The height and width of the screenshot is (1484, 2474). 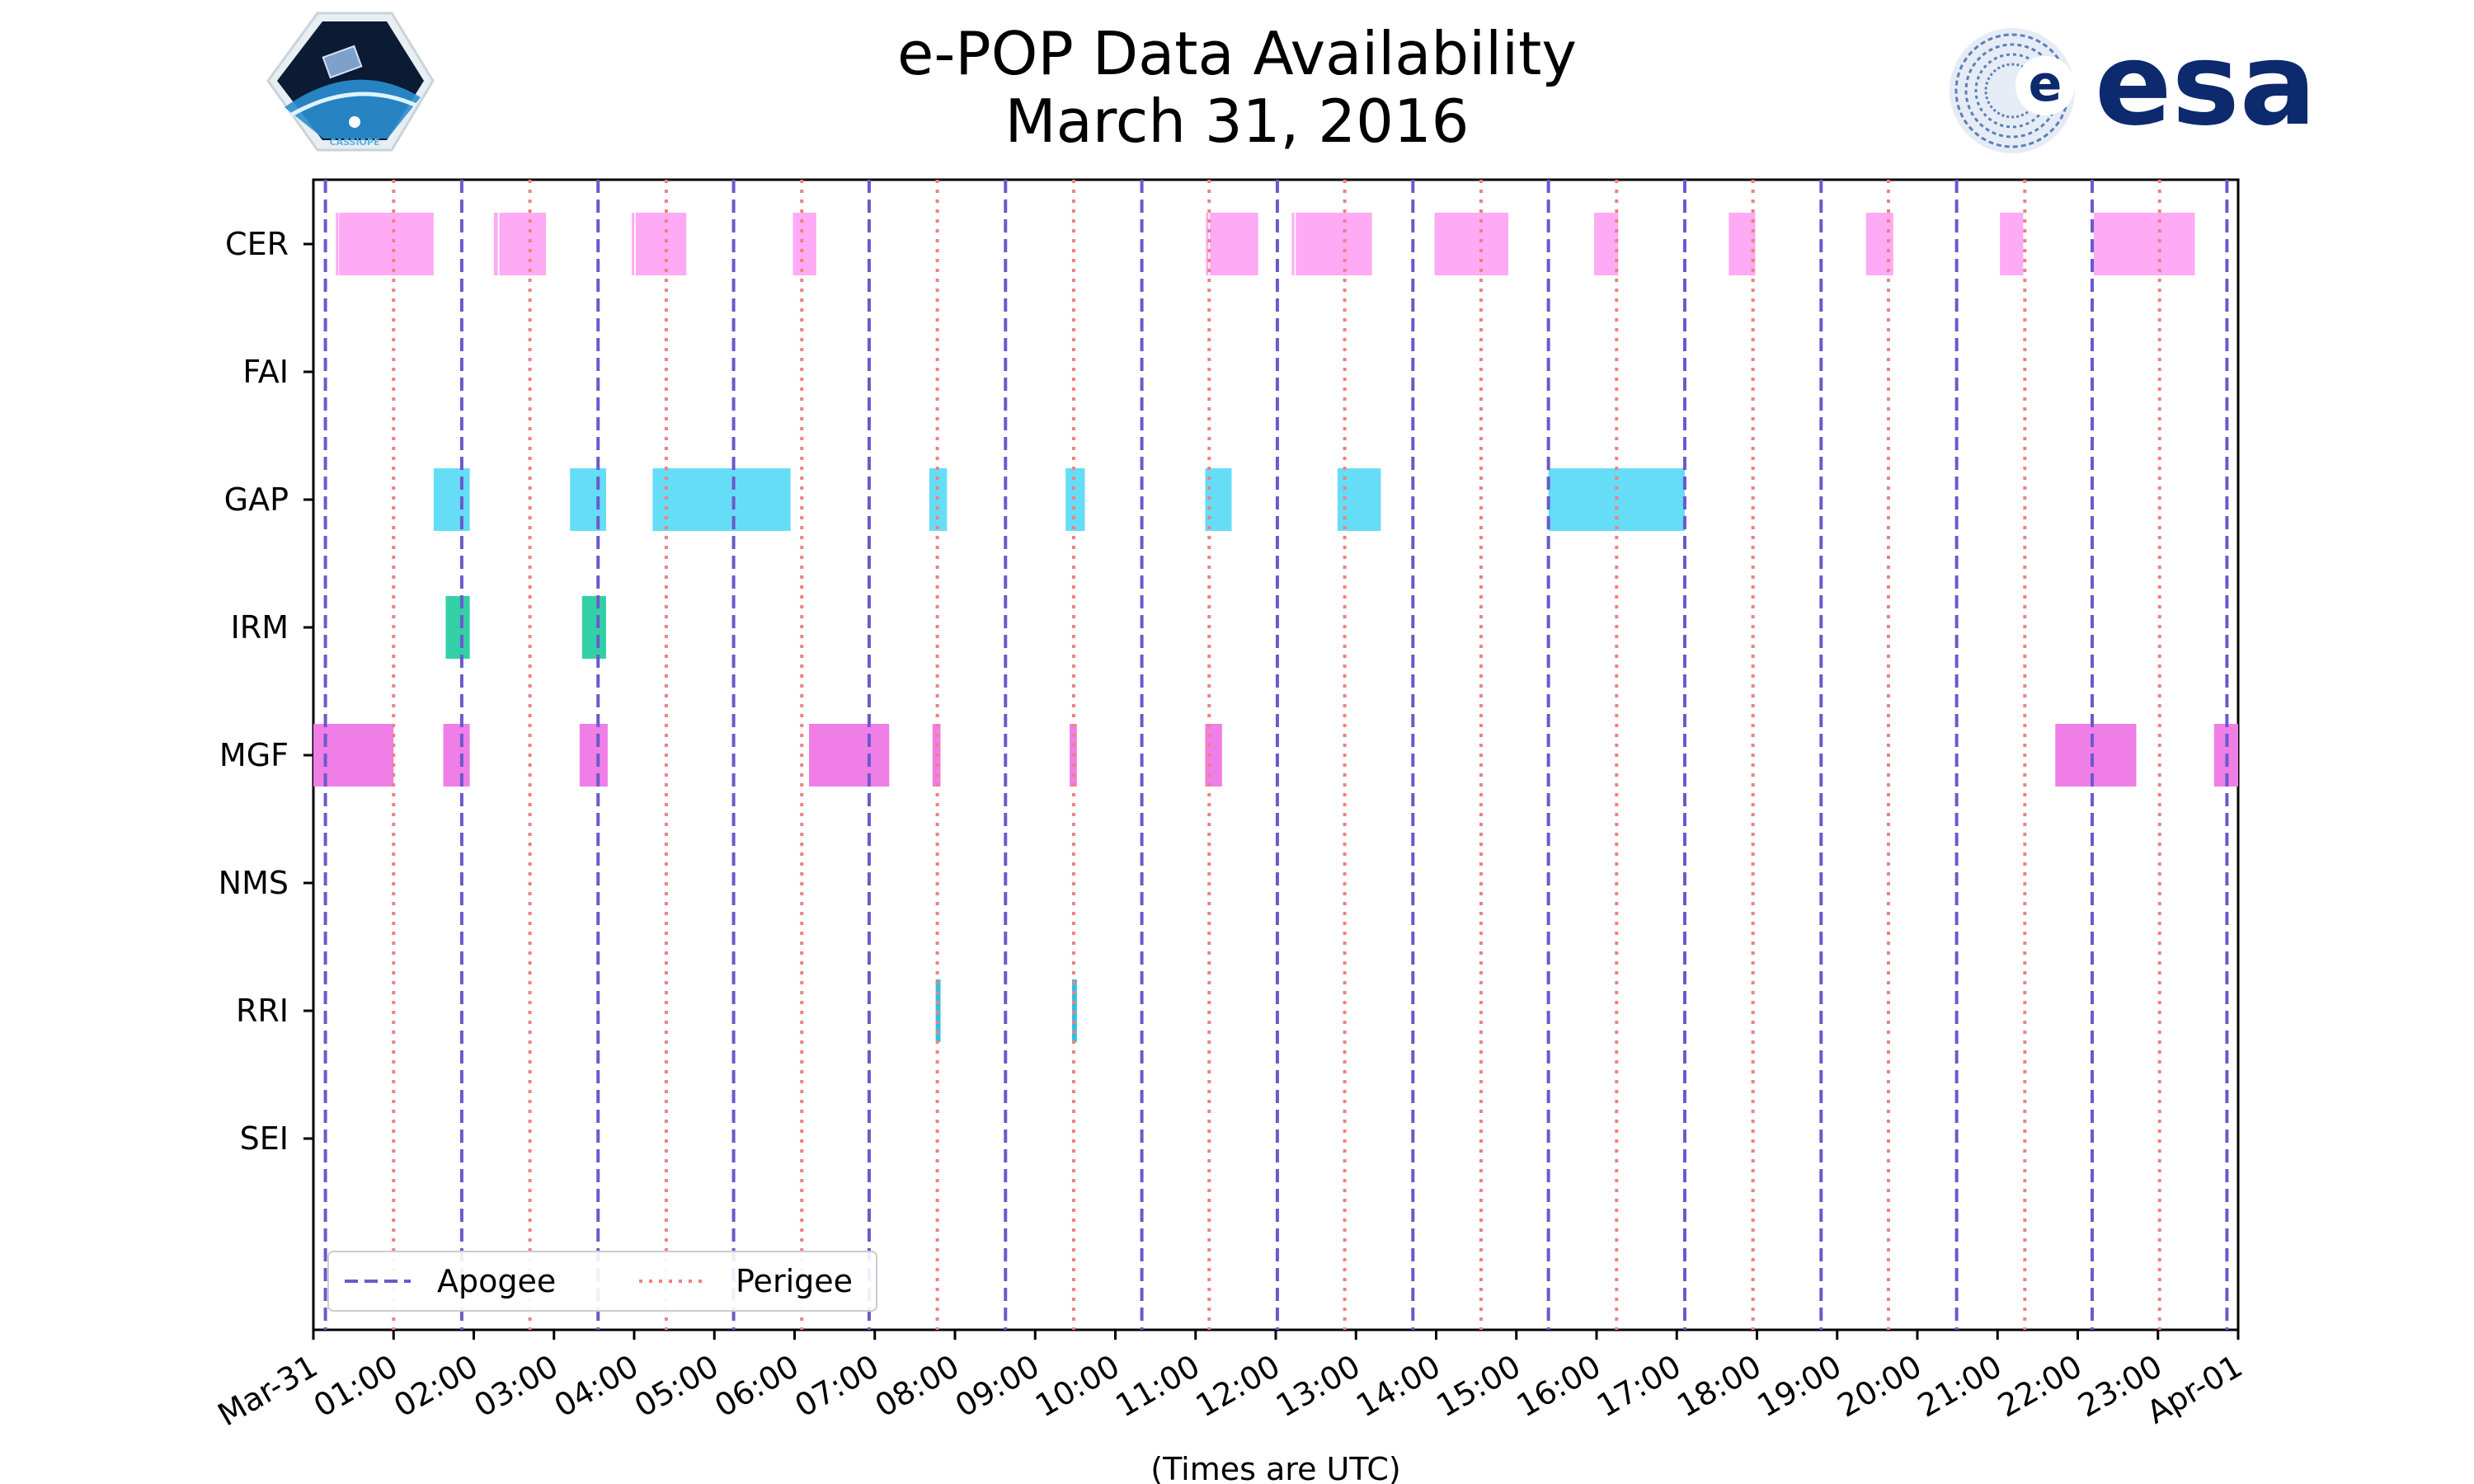 What do you see at coordinates (1719, 1386) in the screenshot?
I see `xtick-label-18: 18:00` at bounding box center [1719, 1386].